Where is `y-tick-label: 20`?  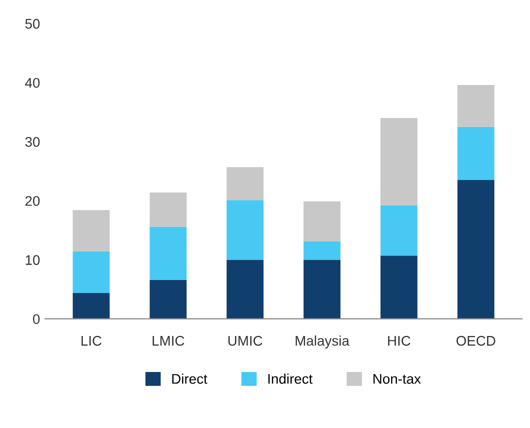
y-tick-label: 20 is located at coordinates (32, 201).